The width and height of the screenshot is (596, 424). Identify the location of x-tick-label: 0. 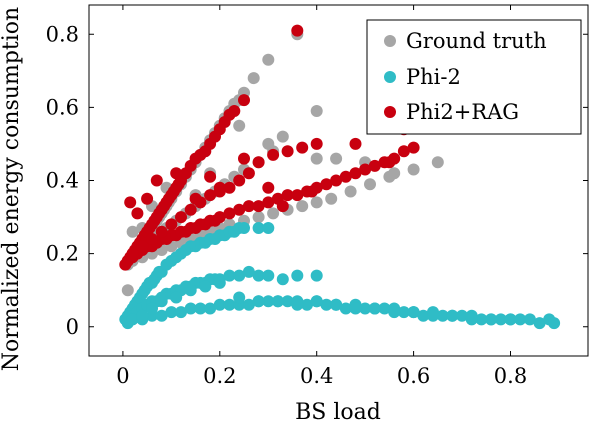
(122, 376).